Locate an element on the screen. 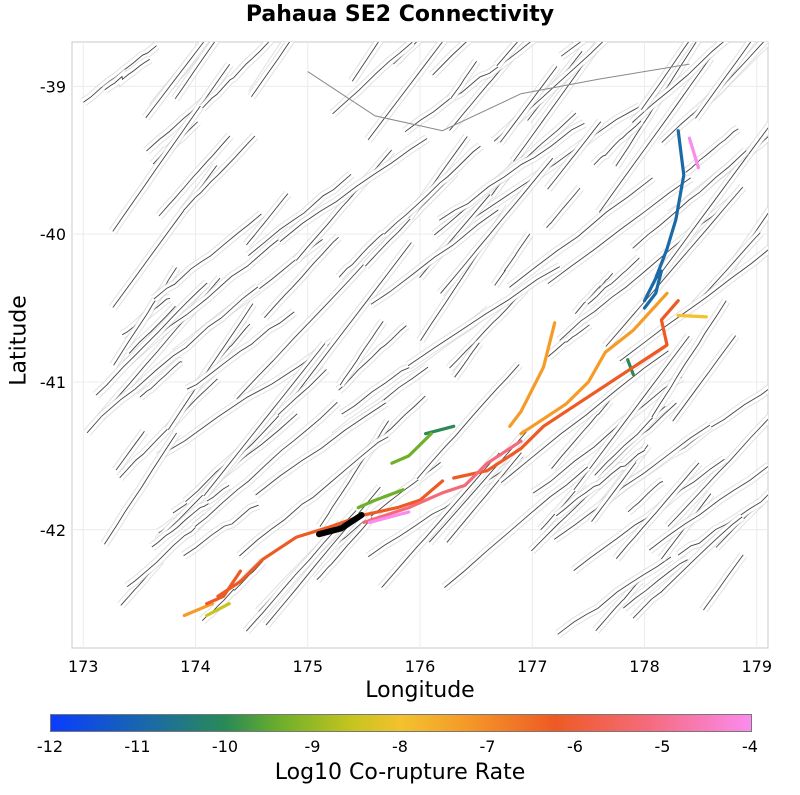  y-axis-label-wrap: Latitude is located at coordinates (19, 340).